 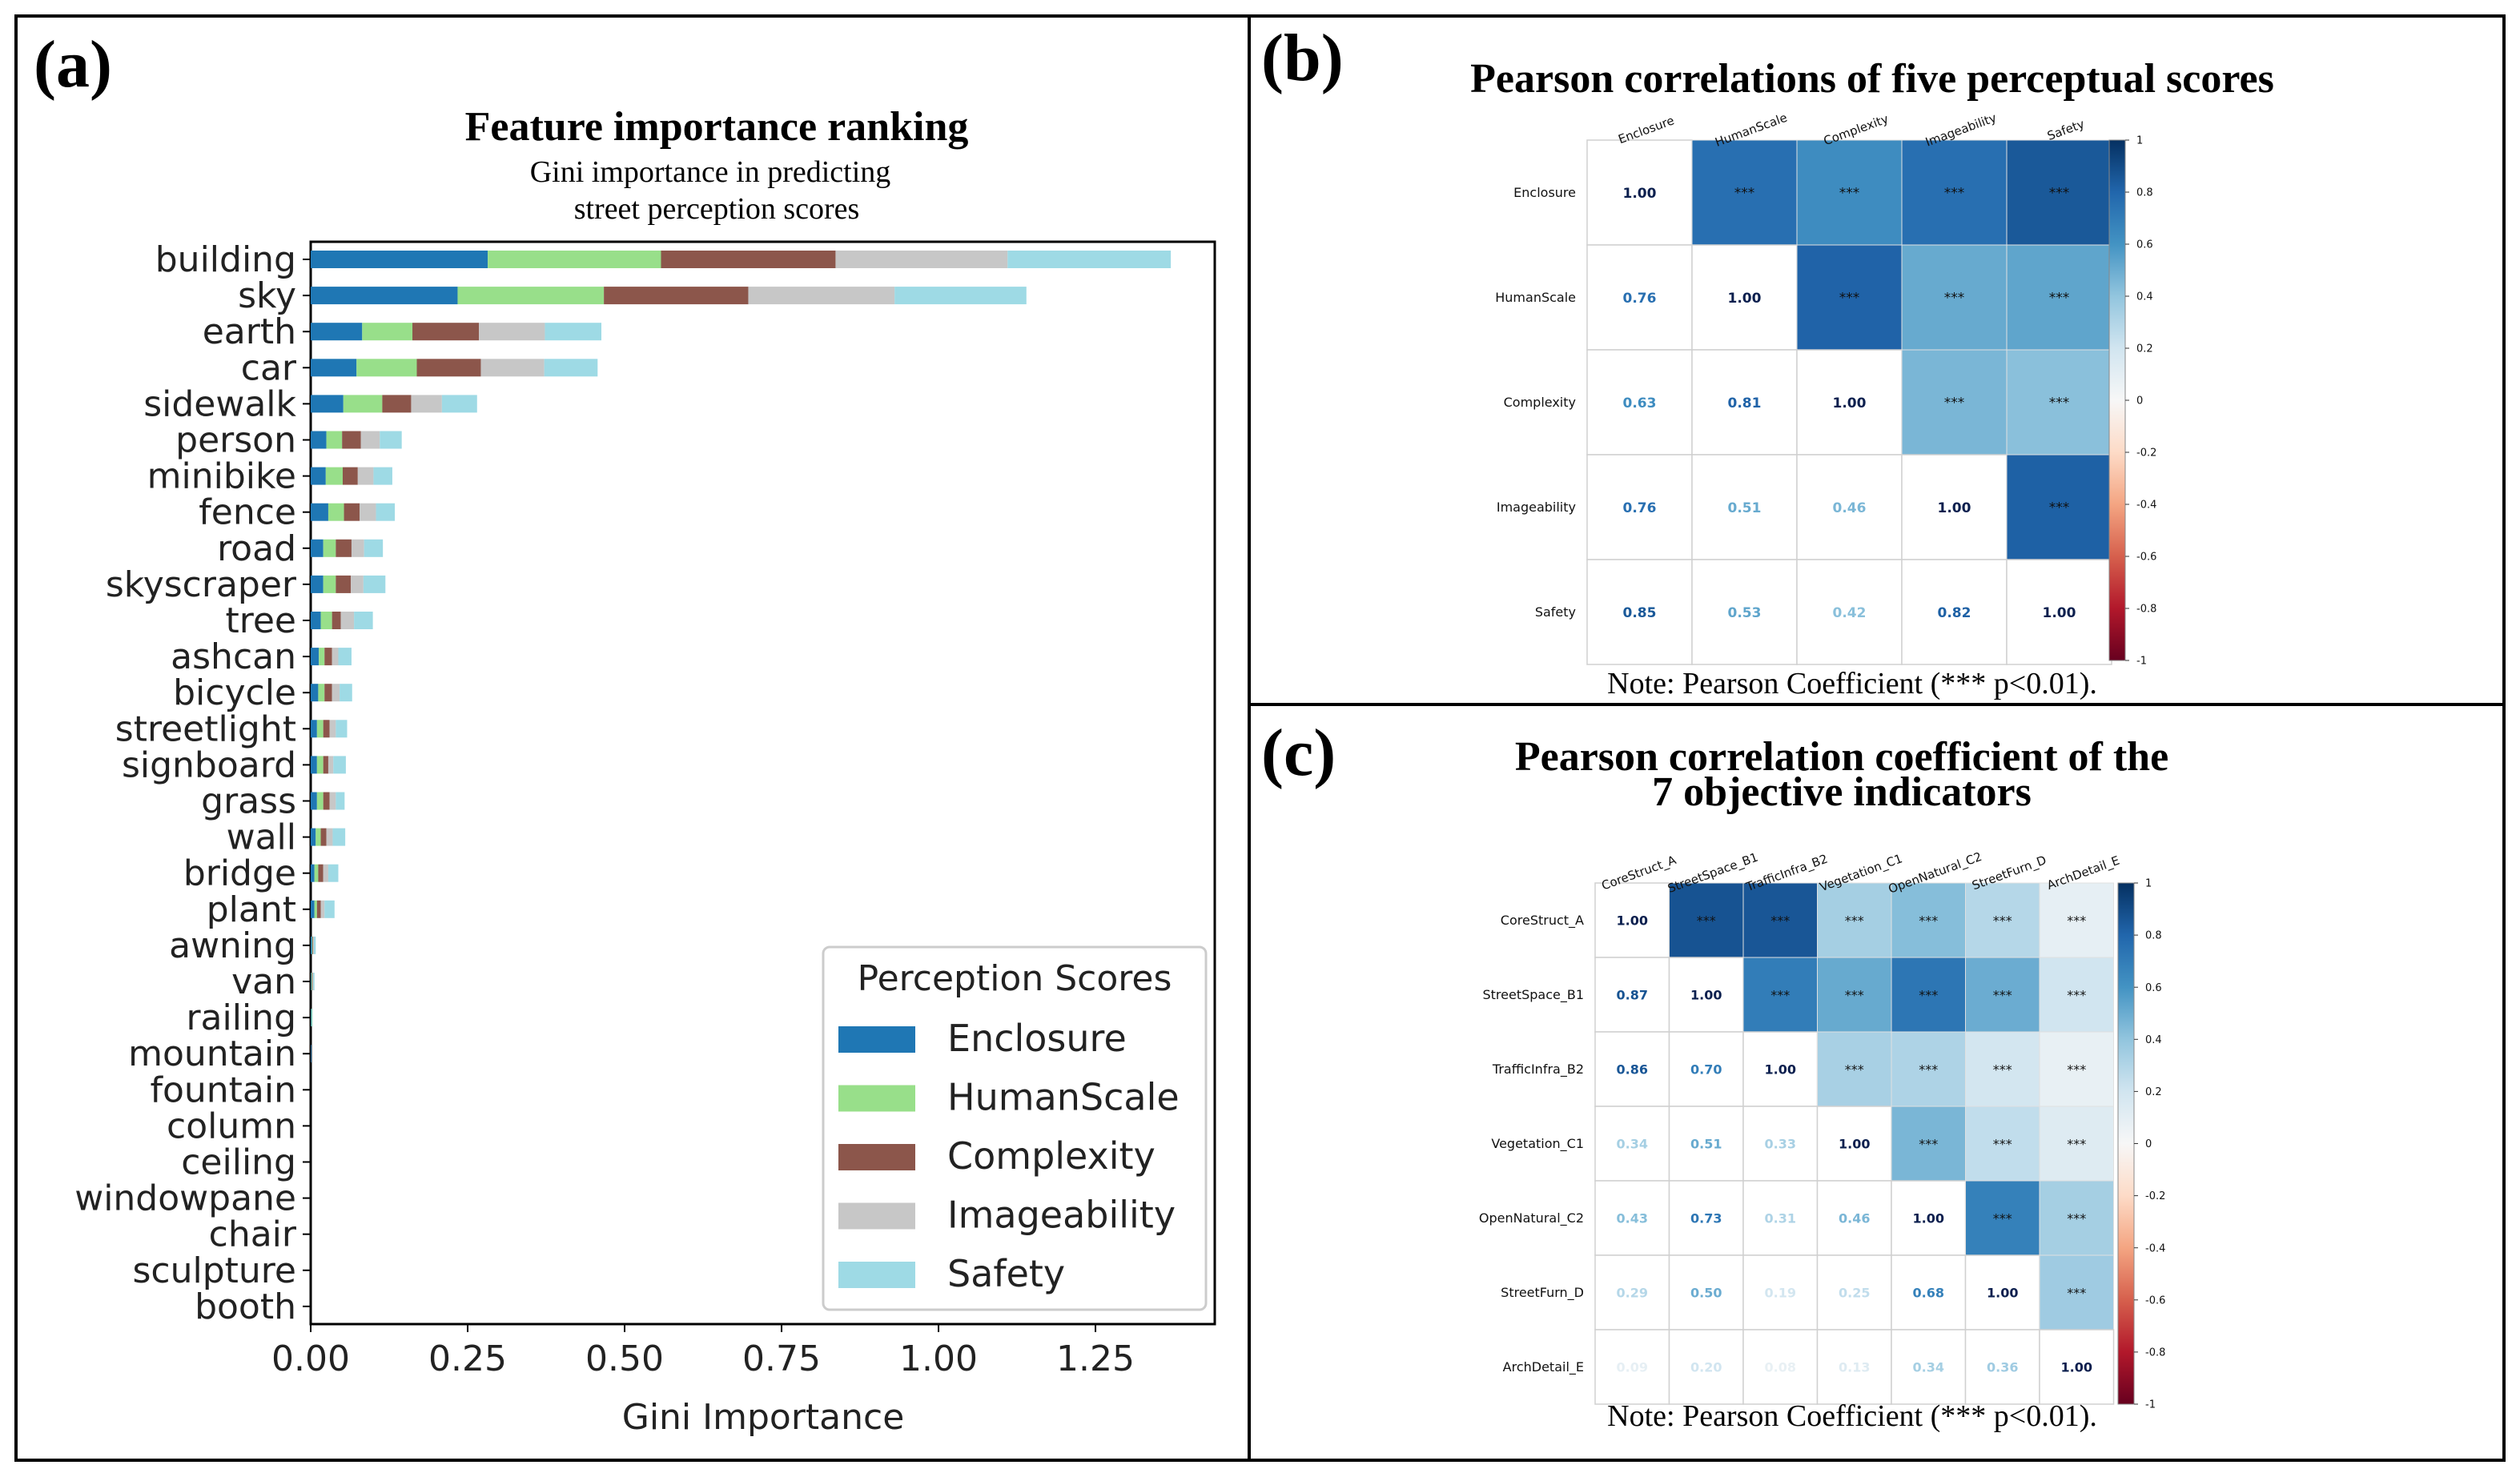 I want to click on legend-swatch-imageability, so click(x=876, y=1216).